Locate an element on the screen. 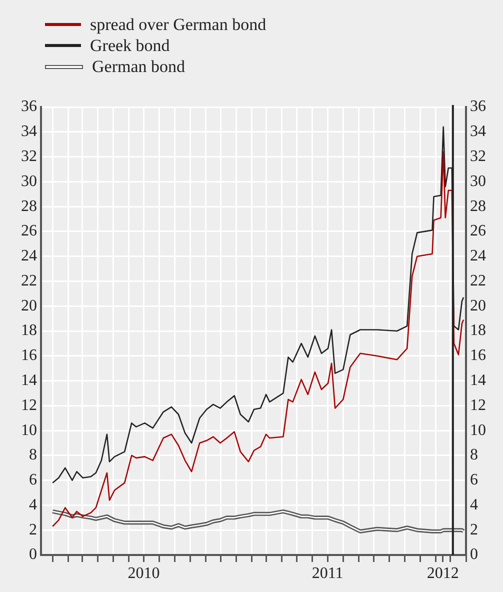 Image resolution: width=503 pixels, height=592 pixels. y-tick-label: 16 is located at coordinates (29, 355).